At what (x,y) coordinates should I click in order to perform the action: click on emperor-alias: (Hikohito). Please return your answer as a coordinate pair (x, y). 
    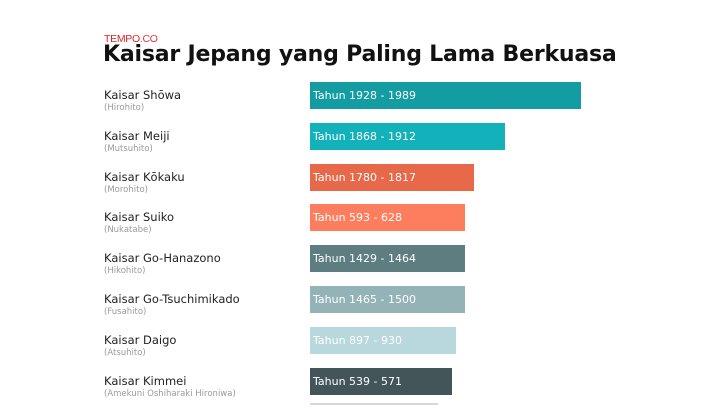
    Looking at the image, I should click on (125, 271).